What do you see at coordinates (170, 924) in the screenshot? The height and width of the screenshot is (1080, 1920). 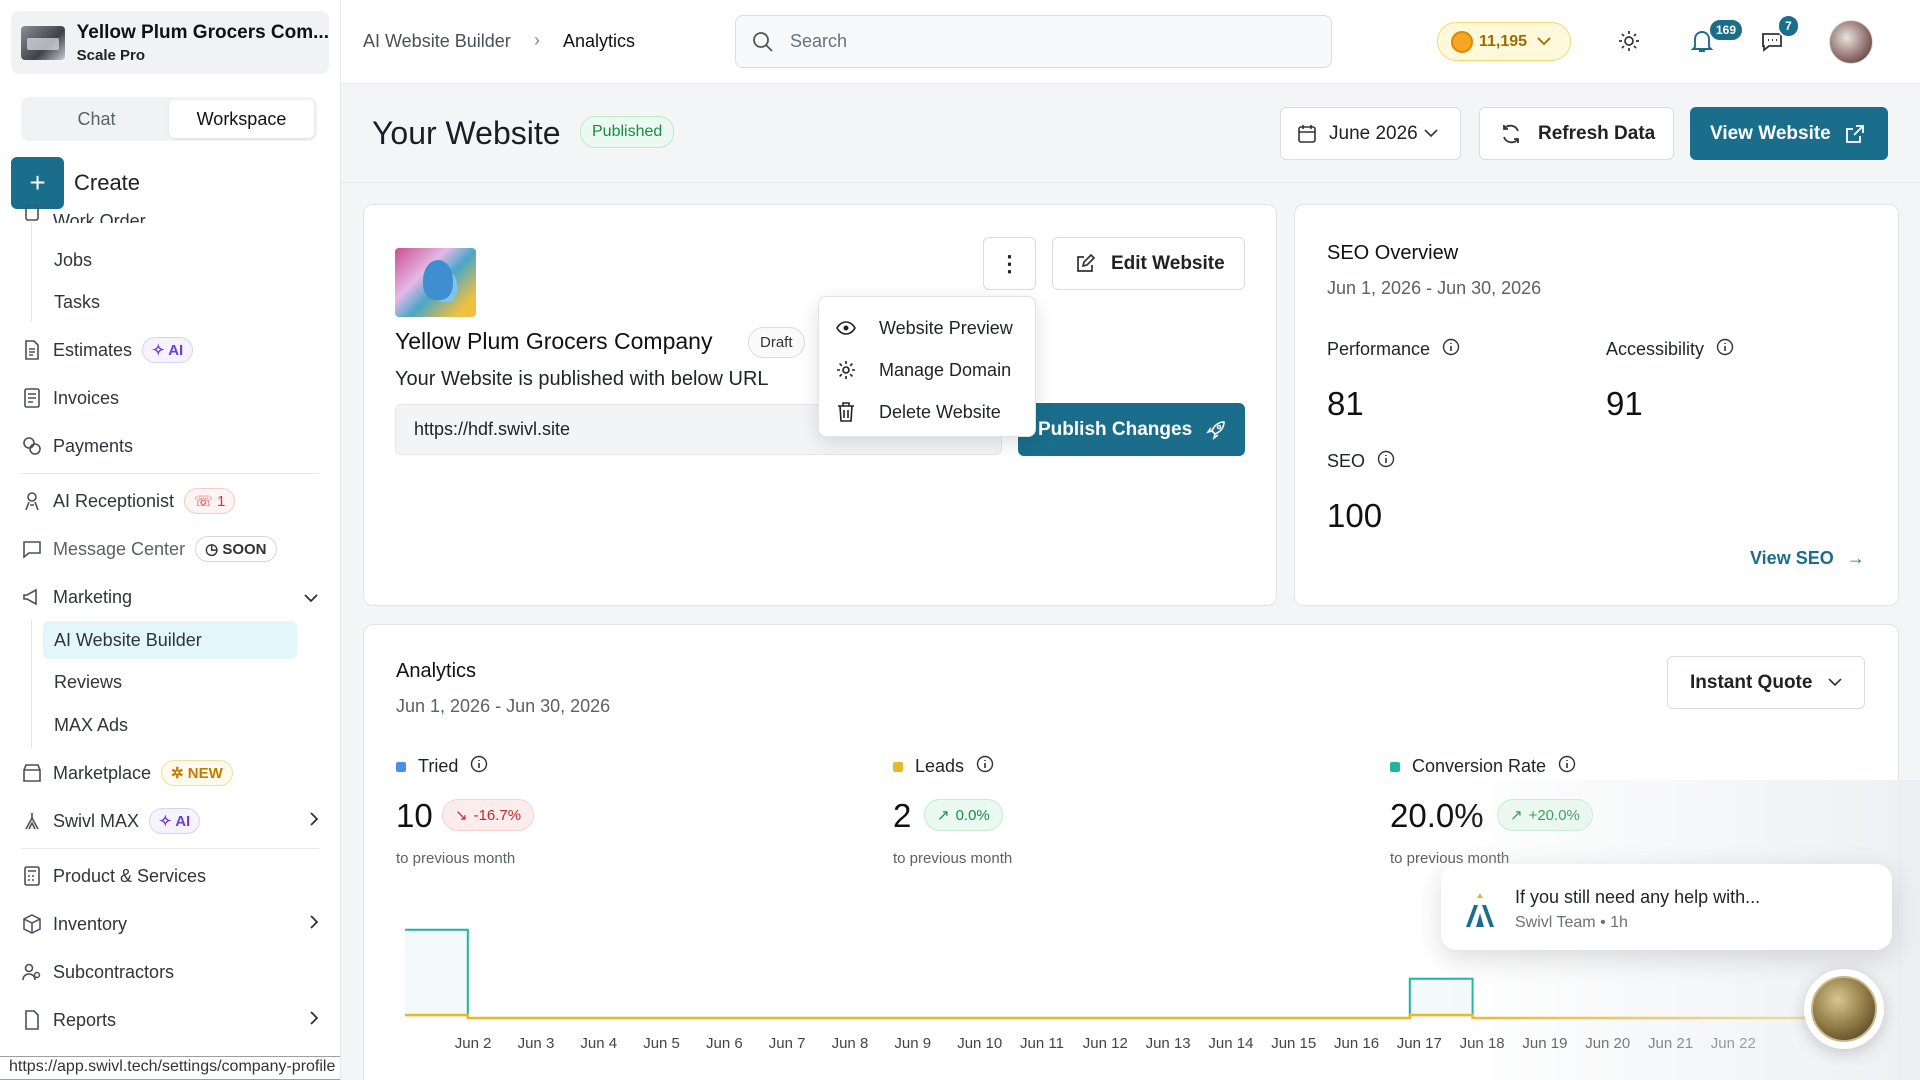 I see `sidebar-item-inventory: Inventory` at bounding box center [170, 924].